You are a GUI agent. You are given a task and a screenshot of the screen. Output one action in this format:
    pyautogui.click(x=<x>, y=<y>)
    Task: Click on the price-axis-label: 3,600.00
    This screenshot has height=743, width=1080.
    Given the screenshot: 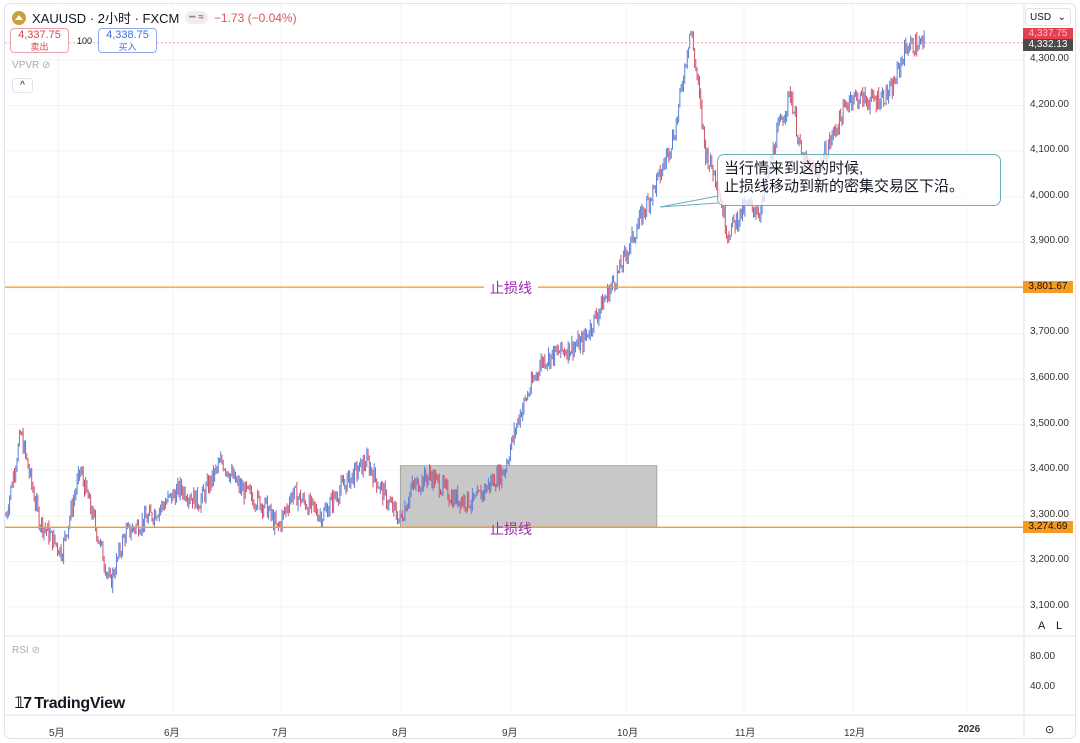 What is the action you would take?
    pyautogui.click(x=1049, y=378)
    